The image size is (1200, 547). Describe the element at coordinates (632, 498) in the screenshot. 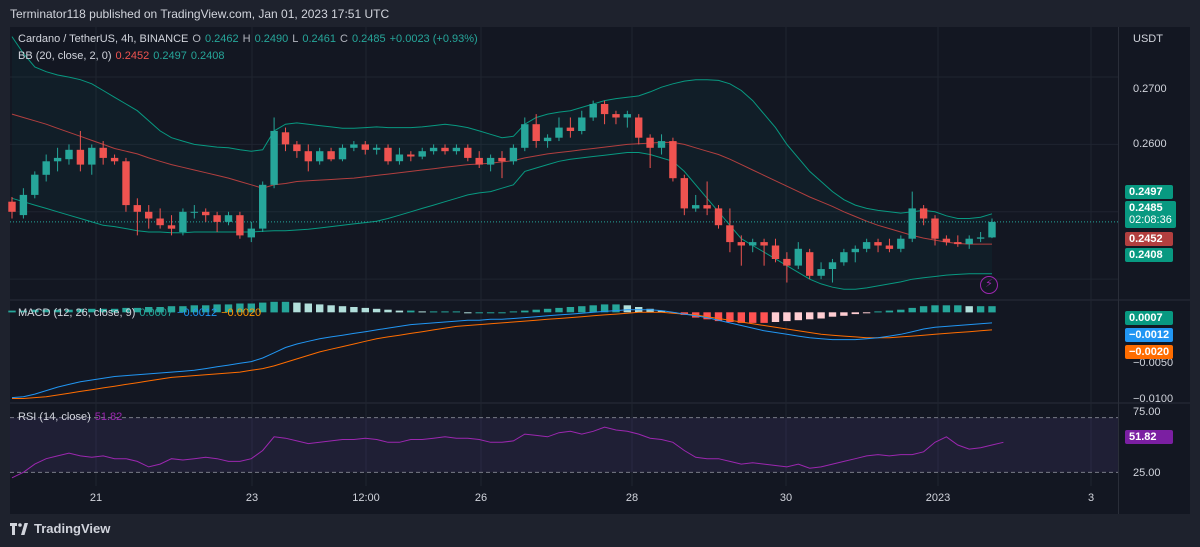

I see `time-label: 28` at that location.